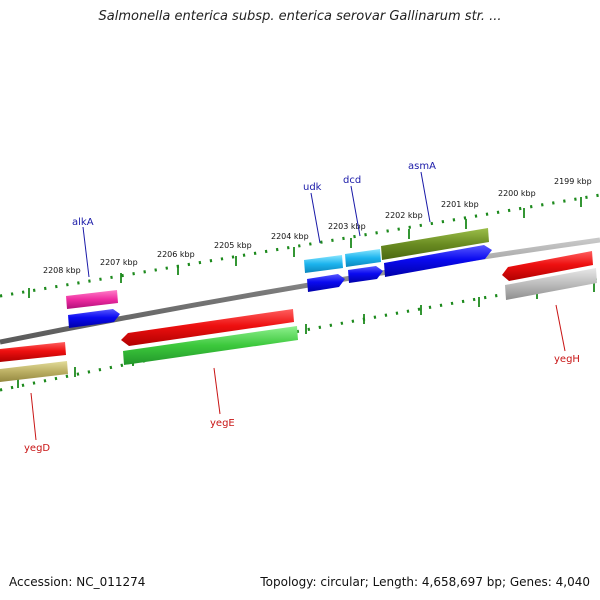 This screenshot has height=600, width=600. Describe the element at coordinates (326, 283) in the screenshot. I see `cds-udk-arrow` at that location.